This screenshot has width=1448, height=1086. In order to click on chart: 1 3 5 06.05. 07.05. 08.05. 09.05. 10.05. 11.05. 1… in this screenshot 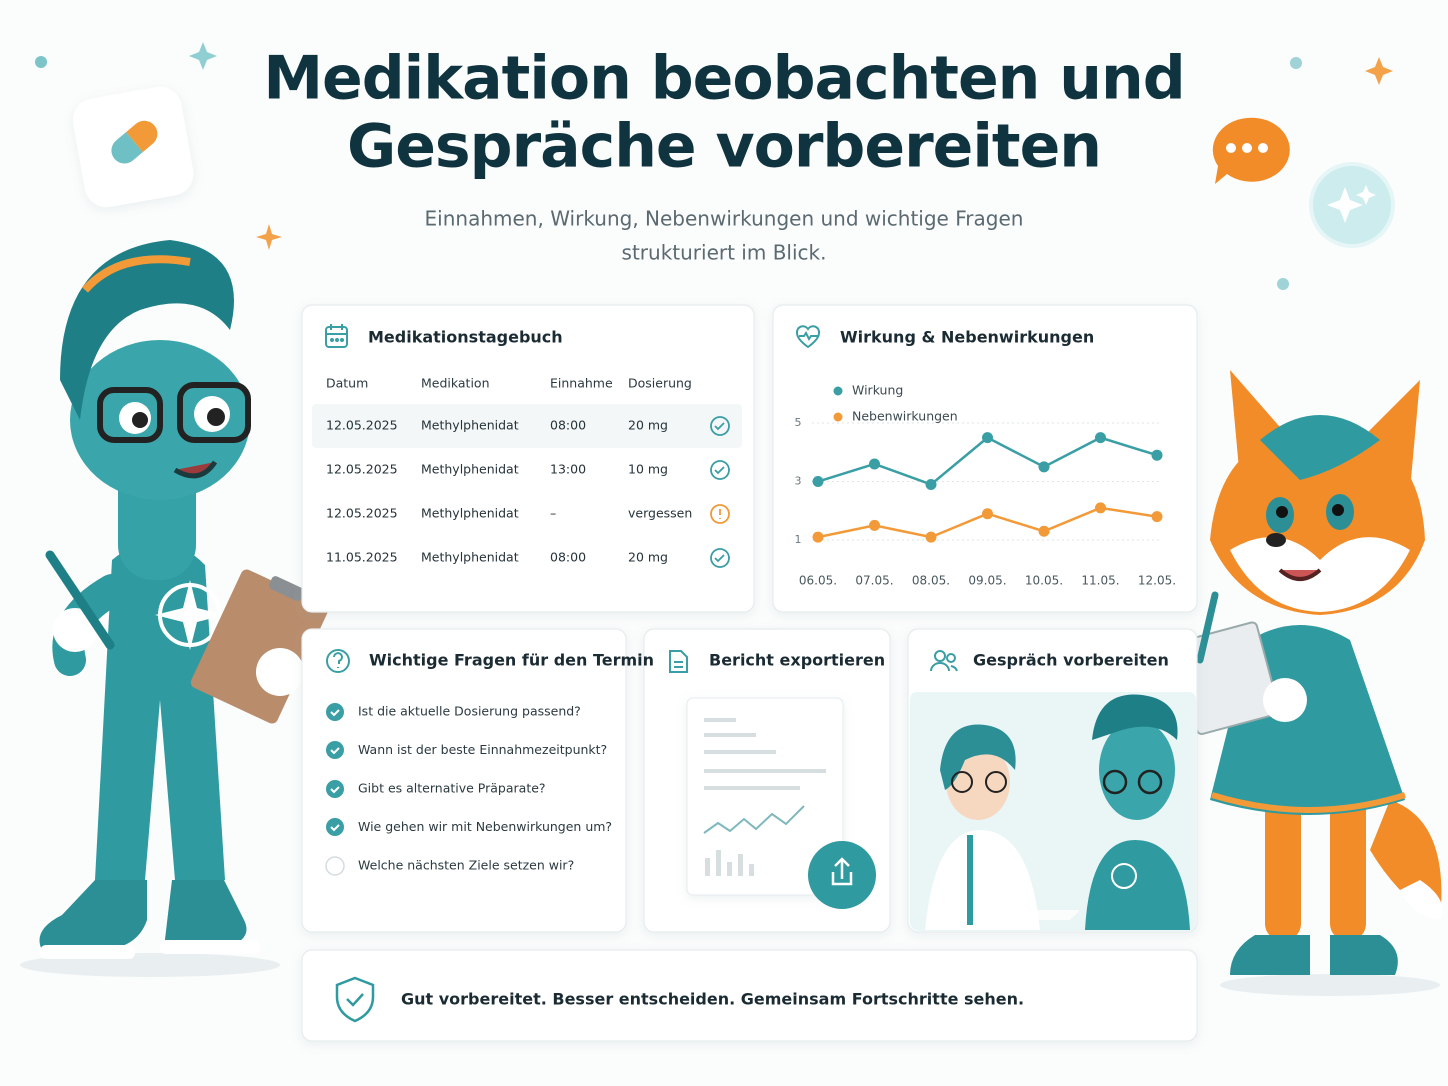, I will do `click(986, 485)`.